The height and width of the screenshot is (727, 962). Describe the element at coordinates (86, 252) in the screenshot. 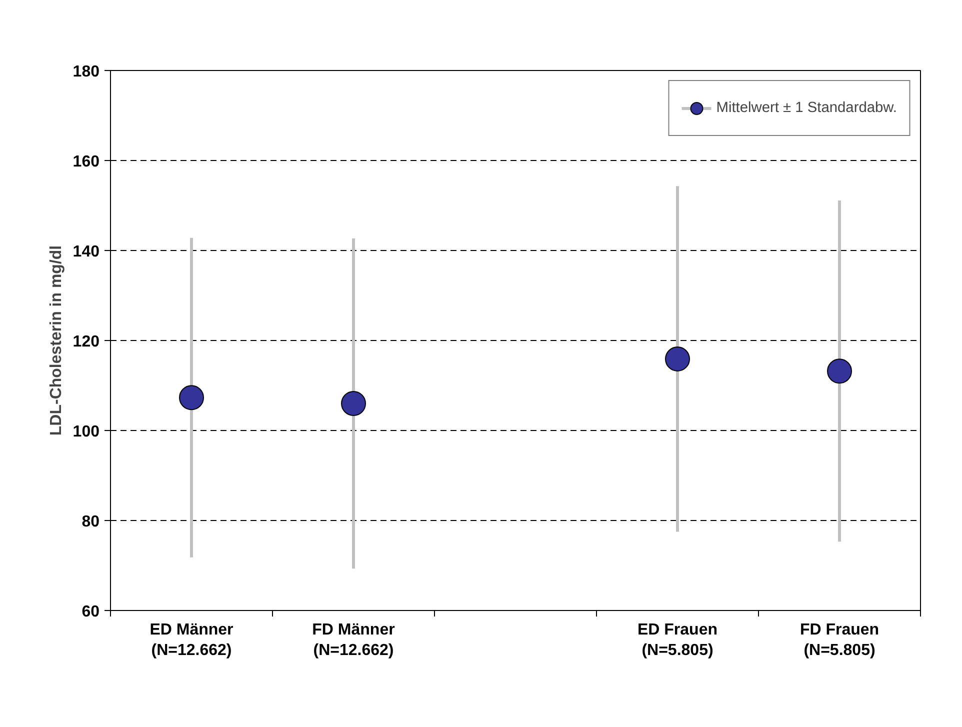

I see `y-tick-label: 140` at that location.